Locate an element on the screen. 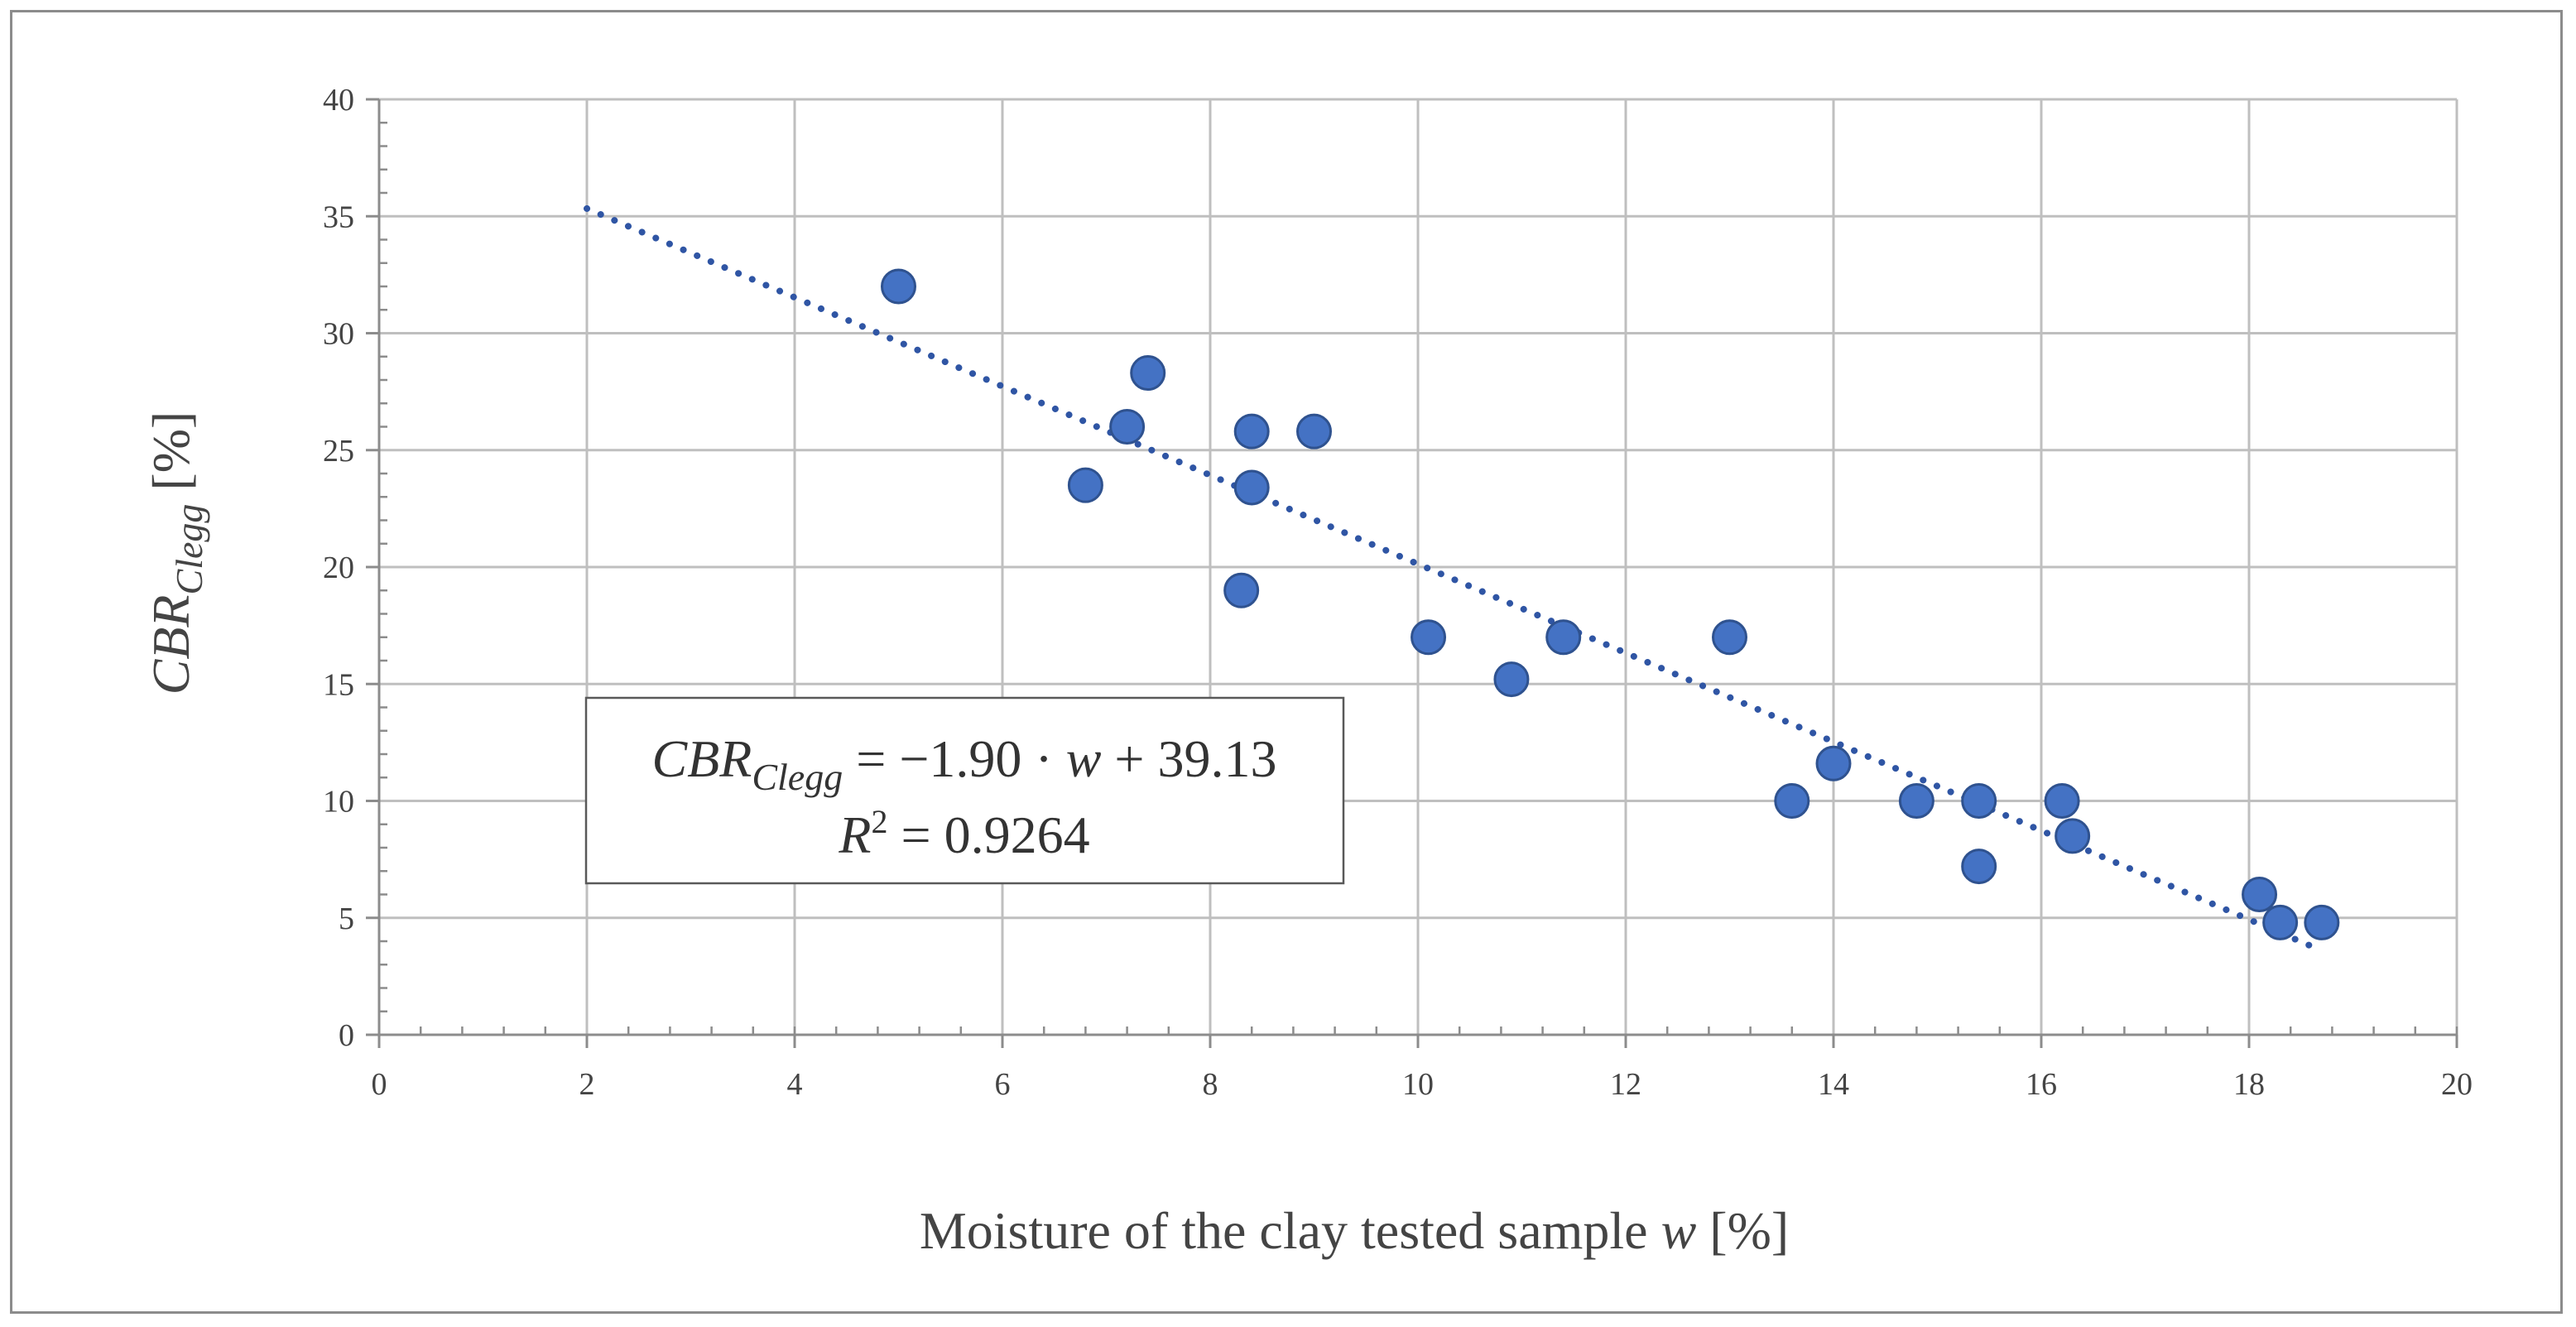 This screenshot has width=2576, height=1327. equation-variable: w is located at coordinates (1084, 758).